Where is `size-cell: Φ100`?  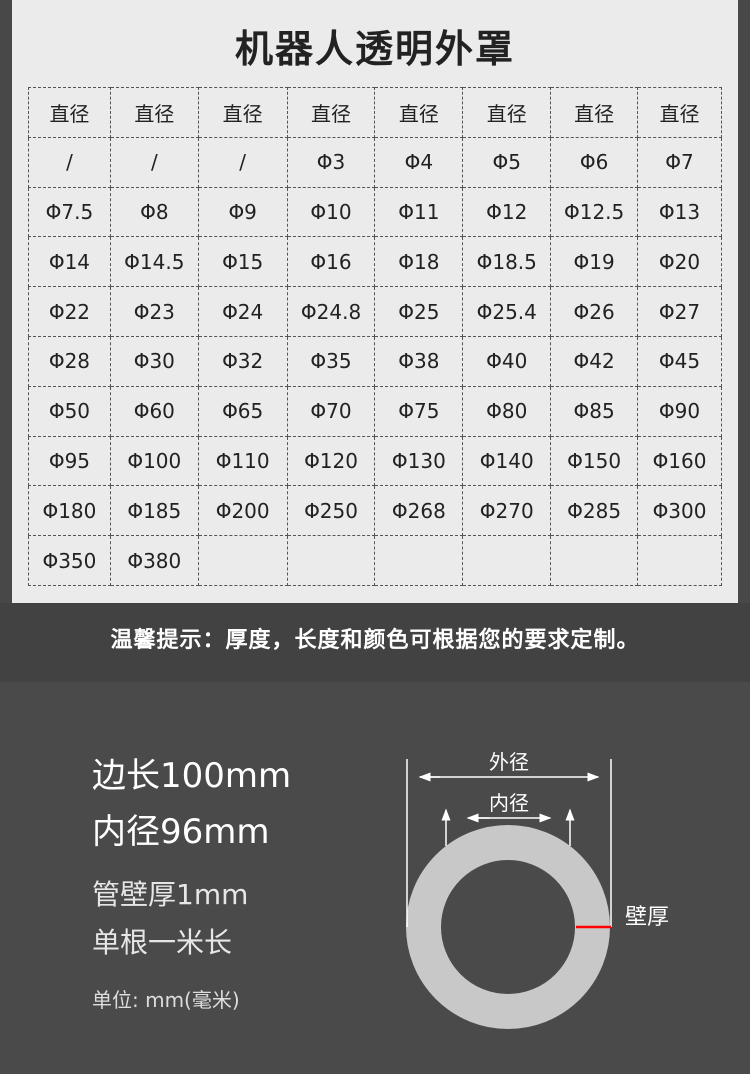 size-cell: Φ100 is located at coordinates (154, 461).